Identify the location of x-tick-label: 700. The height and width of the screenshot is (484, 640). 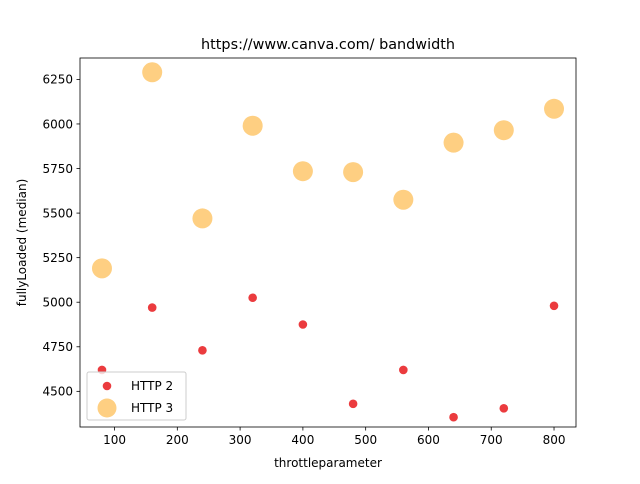
(491, 440).